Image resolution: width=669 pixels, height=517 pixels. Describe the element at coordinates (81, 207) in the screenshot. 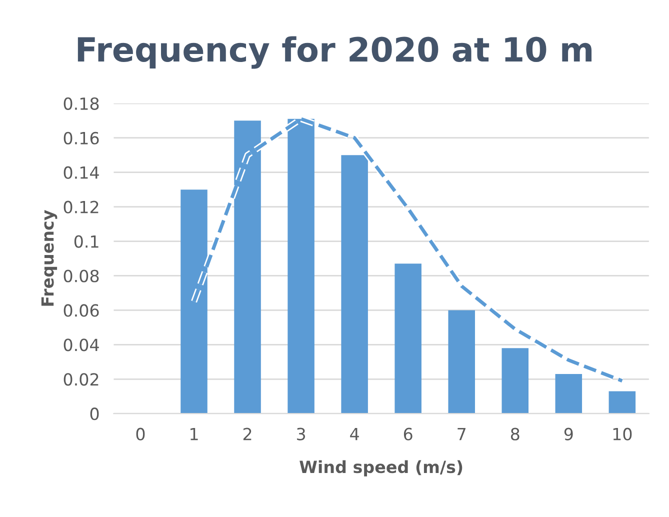

I see `y-tick-label: 0.12` at that location.